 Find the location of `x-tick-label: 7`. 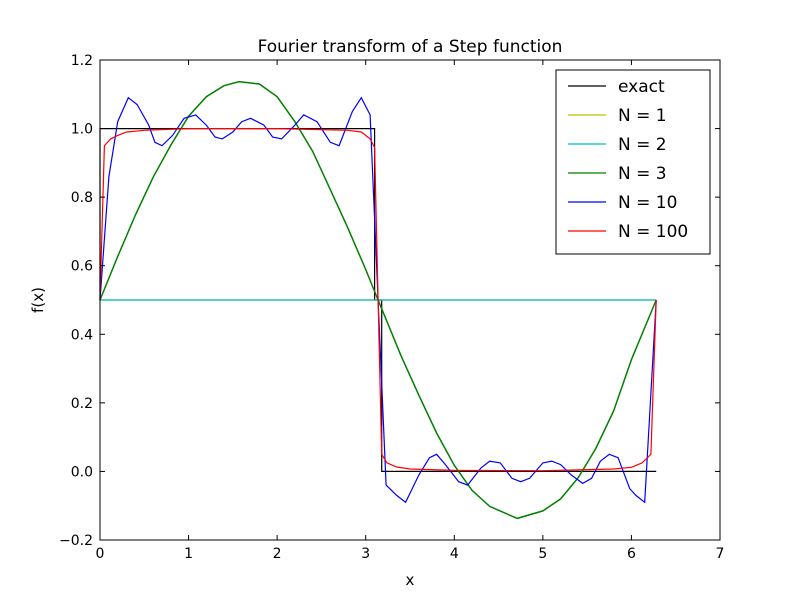

x-tick-label: 7 is located at coordinates (720, 554).